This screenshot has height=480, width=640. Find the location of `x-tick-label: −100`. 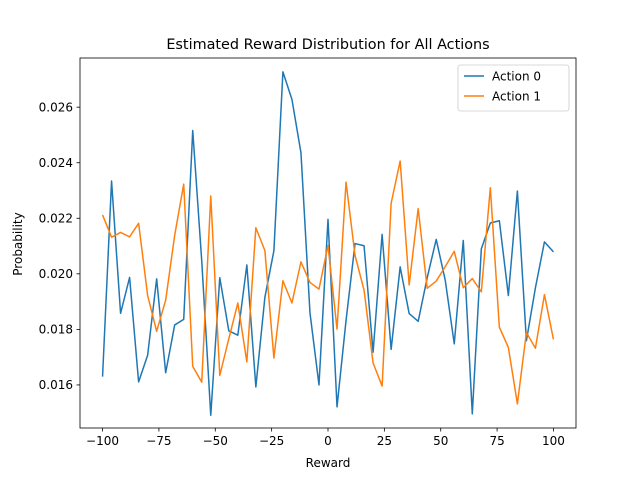

x-tick-label: −100 is located at coordinates (102, 441).